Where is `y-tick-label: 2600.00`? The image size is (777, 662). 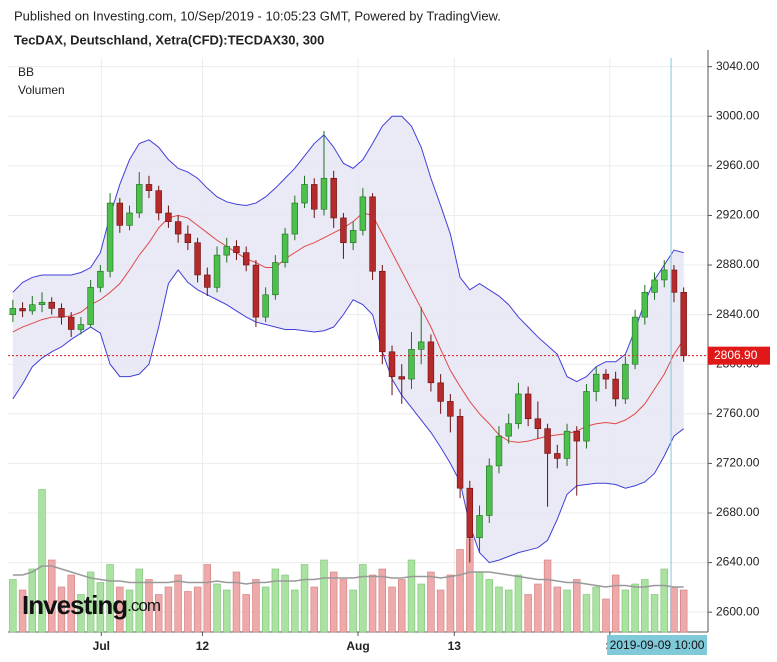 y-tick-label: 2600.00 is located at coordinates (738, 611).